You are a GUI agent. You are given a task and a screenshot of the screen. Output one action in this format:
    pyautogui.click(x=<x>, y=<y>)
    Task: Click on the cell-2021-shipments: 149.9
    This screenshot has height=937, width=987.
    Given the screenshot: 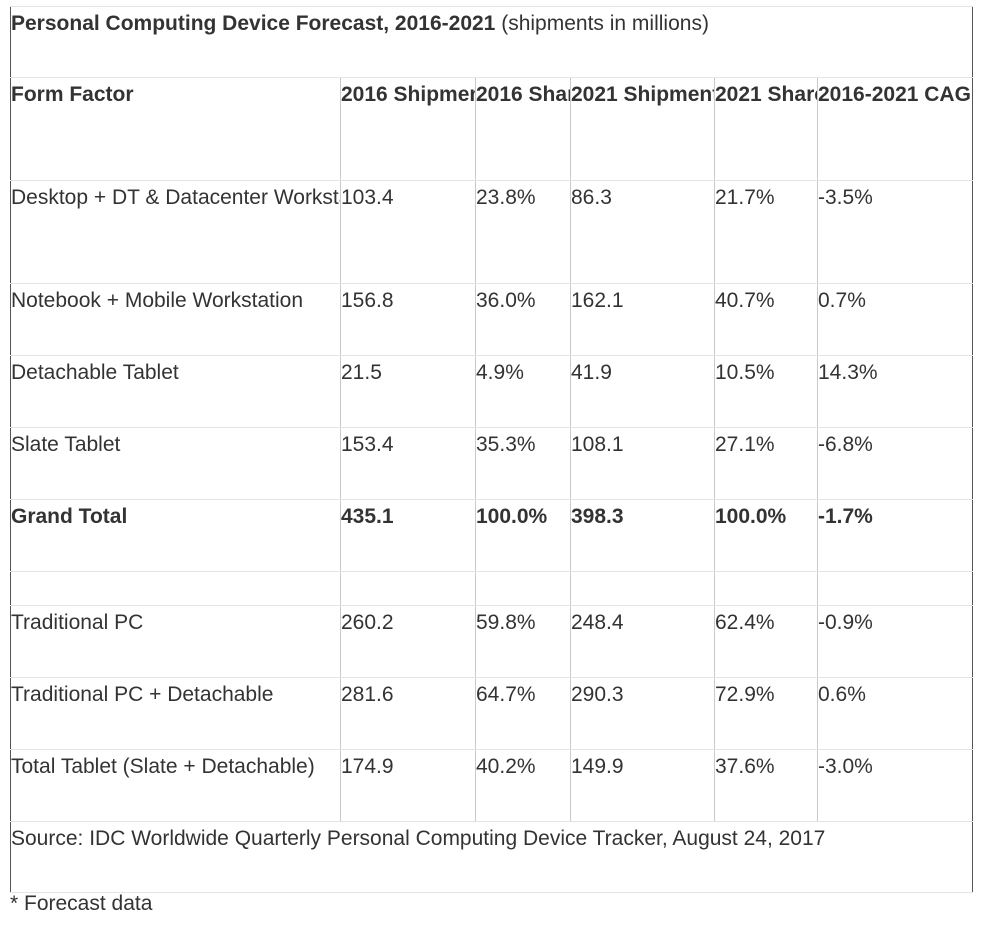 What is the action you would take?
    pyautogui.click(x=642, y=785)
    